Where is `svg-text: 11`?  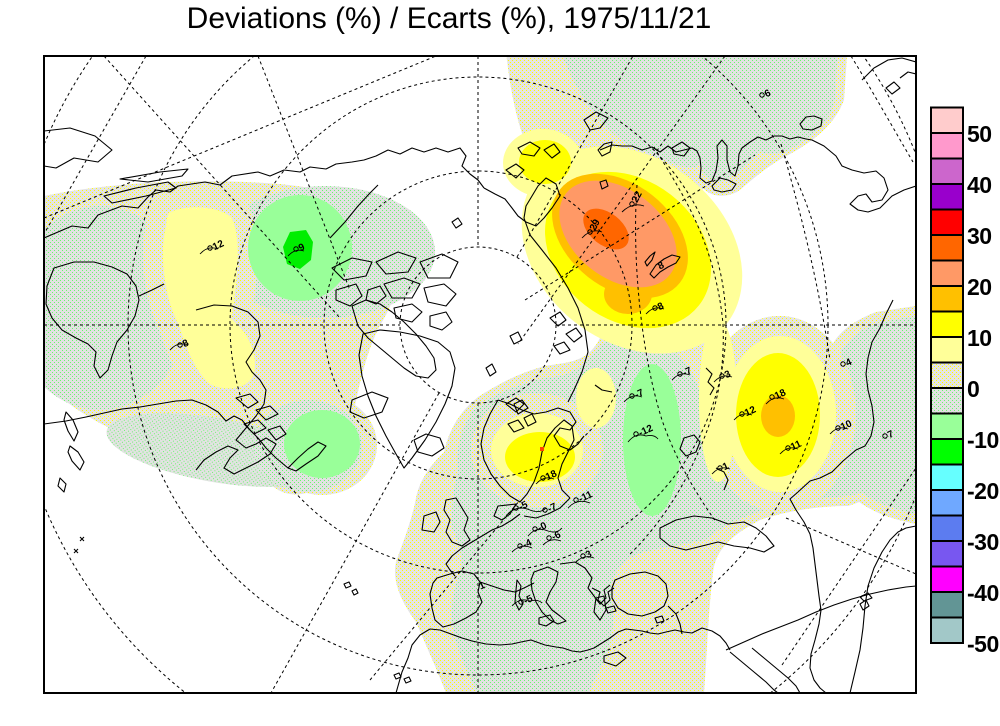
svg-text: 11 is located at coordinates (796, 445).